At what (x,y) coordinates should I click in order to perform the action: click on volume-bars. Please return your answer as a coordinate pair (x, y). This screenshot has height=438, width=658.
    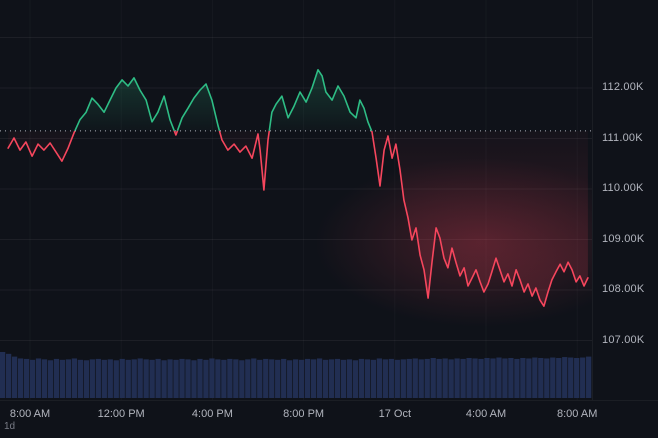
    Looking at the image, I should click on (296, 375).